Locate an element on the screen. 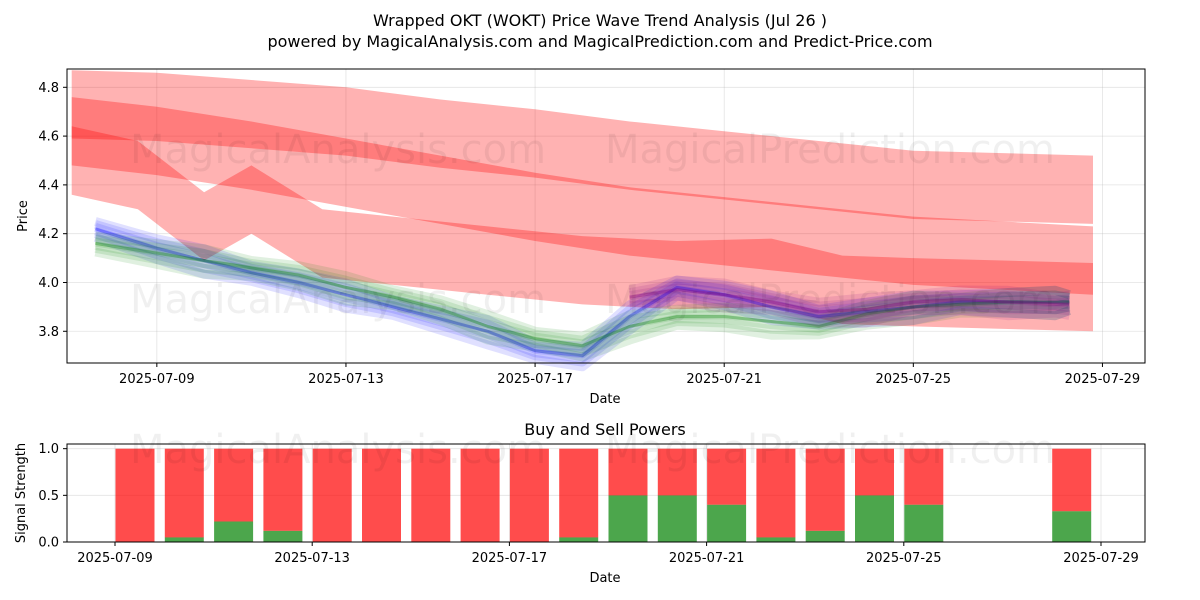 Image resolution: width=1200 pixels, height=600 pixels. power-chart-title: Buy and Sell Powers is located at coordinates (605, 429).